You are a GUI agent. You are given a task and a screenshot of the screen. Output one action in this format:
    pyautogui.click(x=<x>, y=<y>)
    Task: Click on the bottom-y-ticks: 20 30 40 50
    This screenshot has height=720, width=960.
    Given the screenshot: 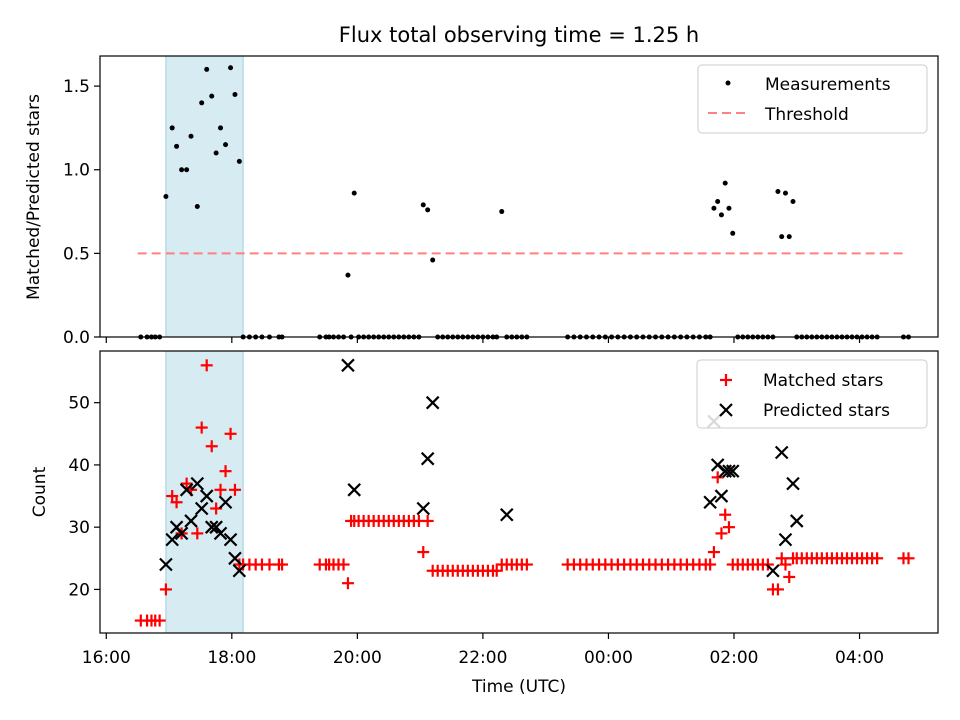 What is the action you would take?
    pyautogui.click(x=84, y=497)
    